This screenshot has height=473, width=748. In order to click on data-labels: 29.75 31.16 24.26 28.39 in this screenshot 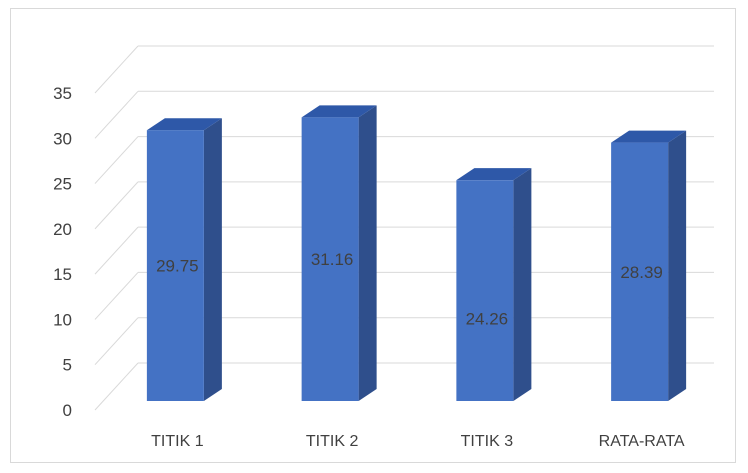, I will do `click(409, 289)`.